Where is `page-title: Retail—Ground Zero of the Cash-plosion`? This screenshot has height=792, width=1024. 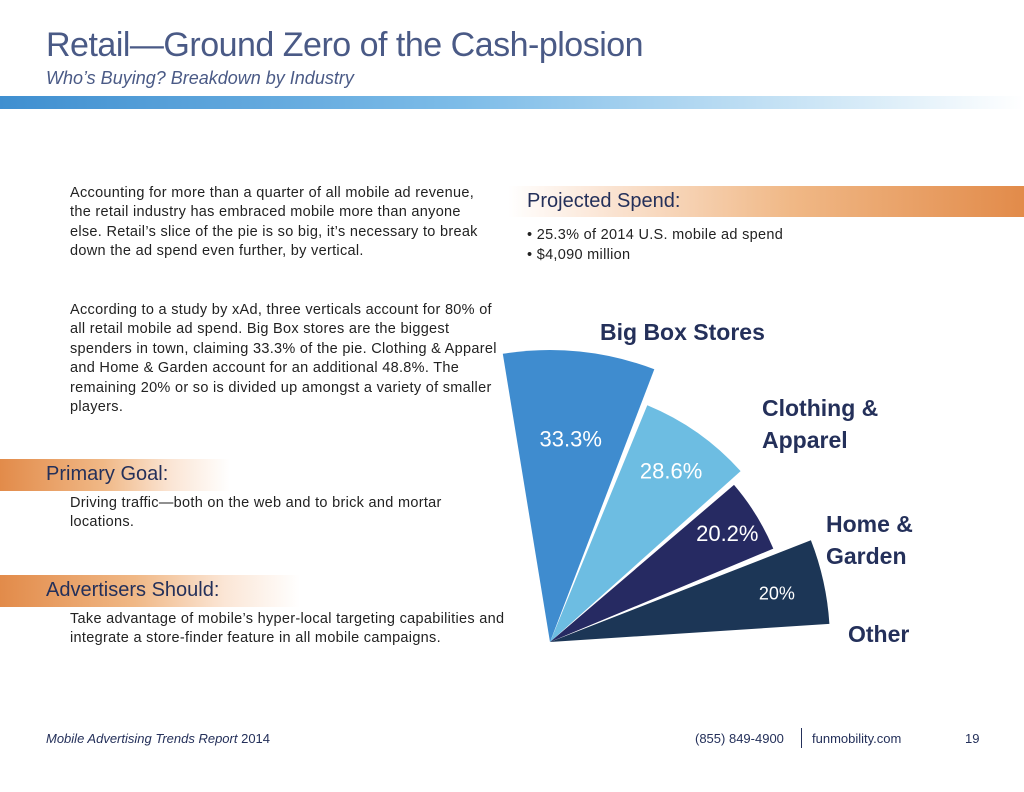 page-title: Retail—Ground Zero of the Cash-plosion is located at coordinates (345, 45).